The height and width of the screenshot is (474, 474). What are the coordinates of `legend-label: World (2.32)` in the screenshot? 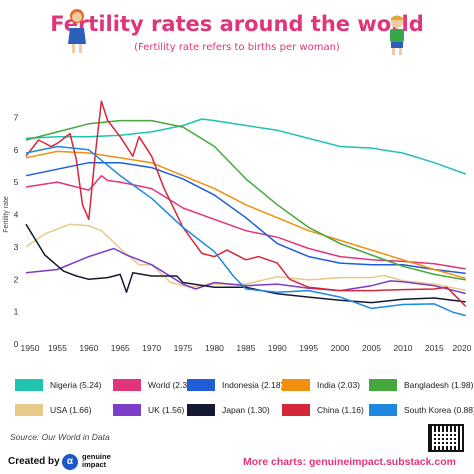 It's located at (171, 385).